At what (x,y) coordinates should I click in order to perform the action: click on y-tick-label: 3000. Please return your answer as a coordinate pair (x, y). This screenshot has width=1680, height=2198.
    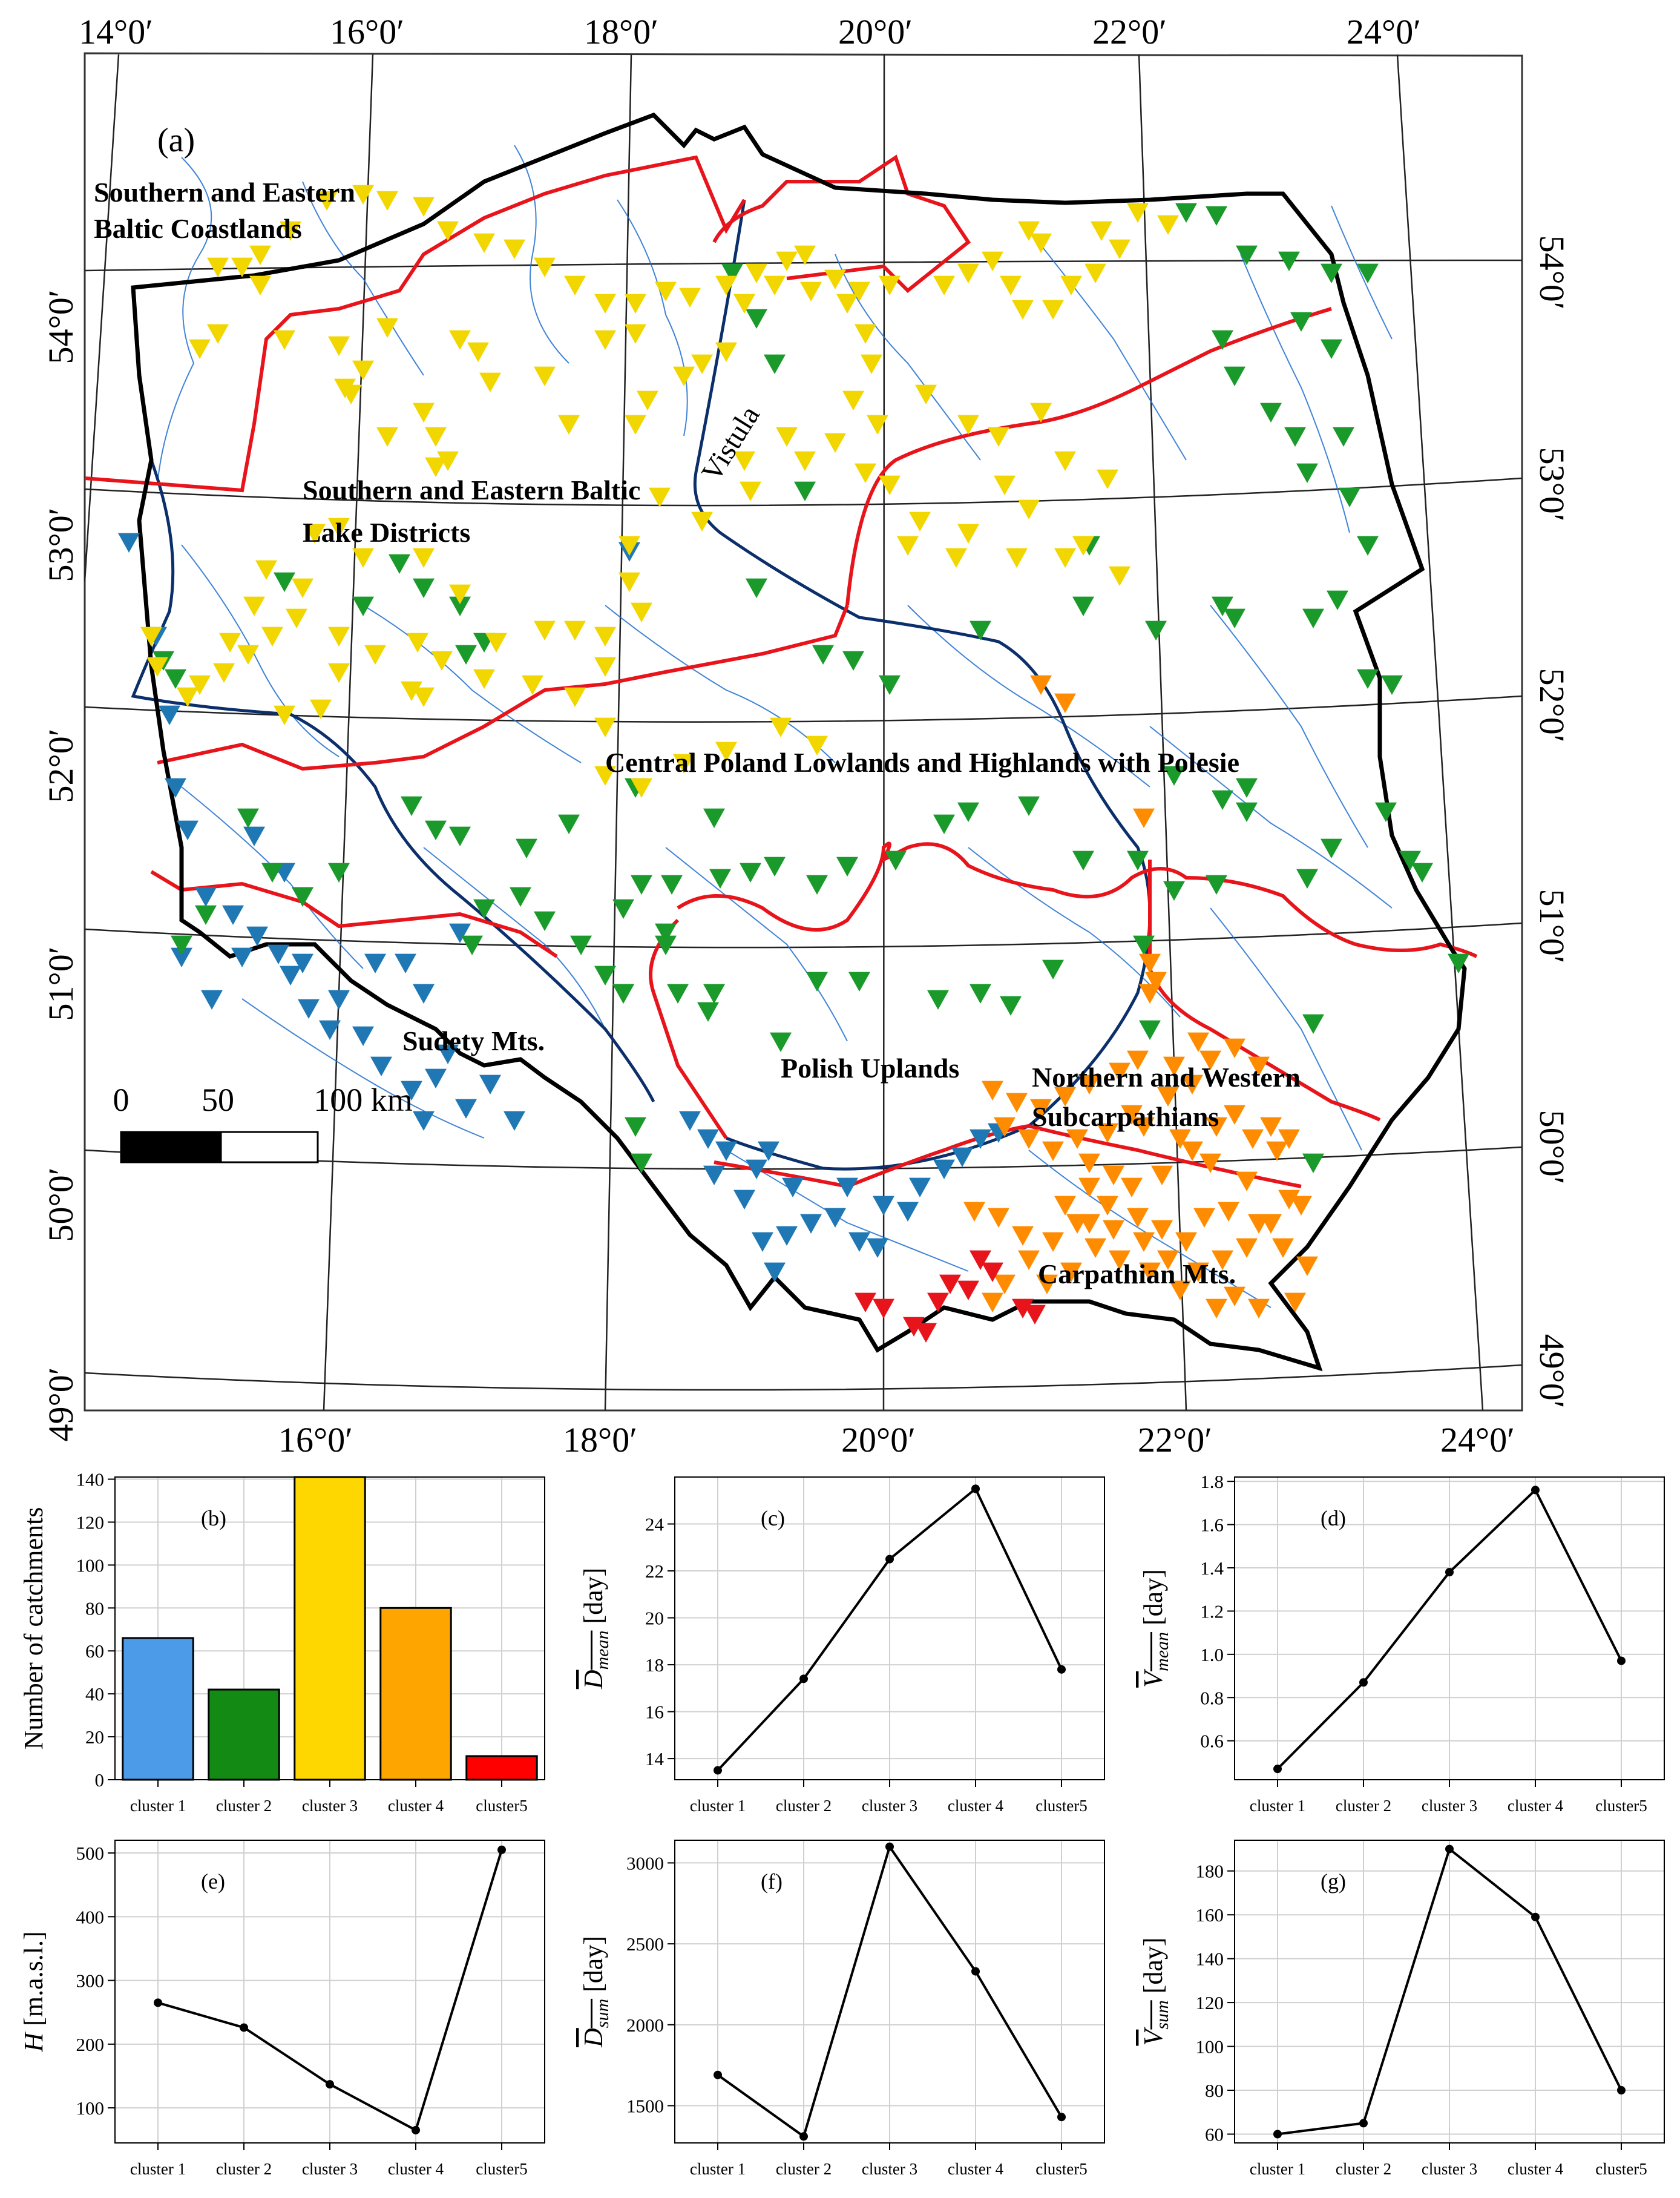
    Looking at the image, I should click on (645, 1863).